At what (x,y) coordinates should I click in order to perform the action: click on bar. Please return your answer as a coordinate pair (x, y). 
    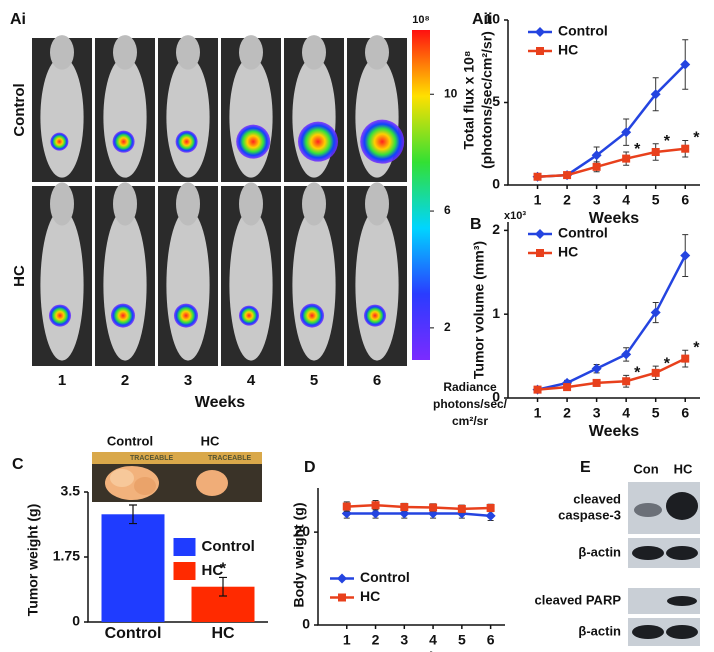
    Looking at the image, I should click on (133, 568).